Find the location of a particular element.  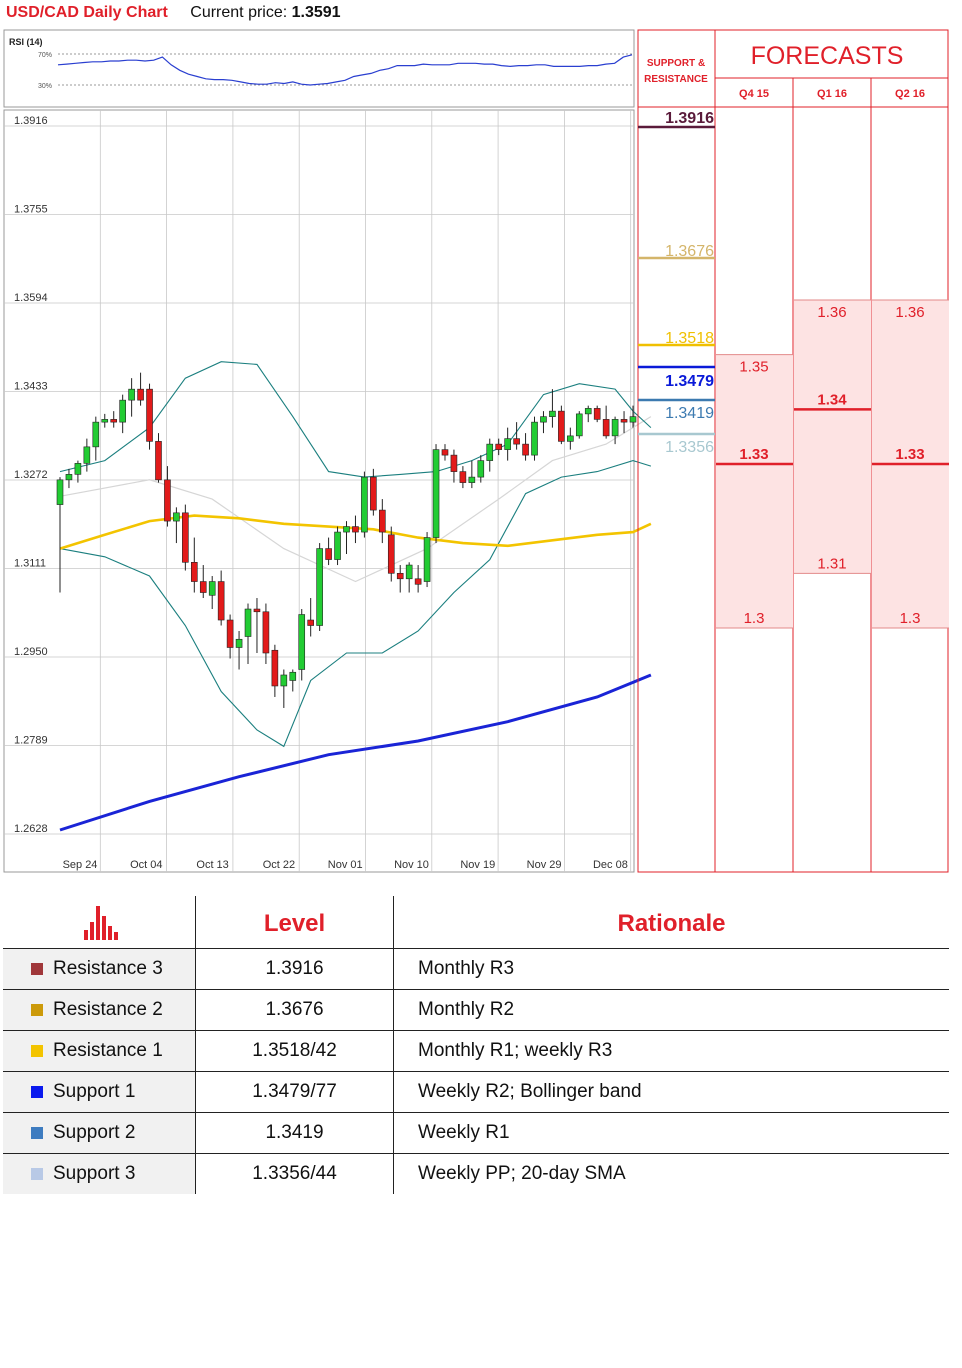

row-name-cell: Resistance 2 is located at coordinates (99, 1010).